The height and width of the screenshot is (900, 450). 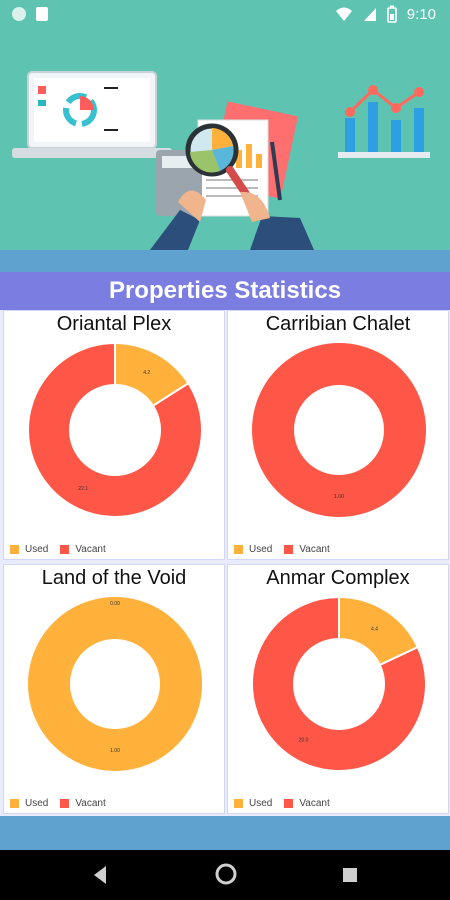 What do you see at coordinates (114, 324) in the screenshot?
I see `property-title: Oriantal Plex` at bounding box center [114, 324].